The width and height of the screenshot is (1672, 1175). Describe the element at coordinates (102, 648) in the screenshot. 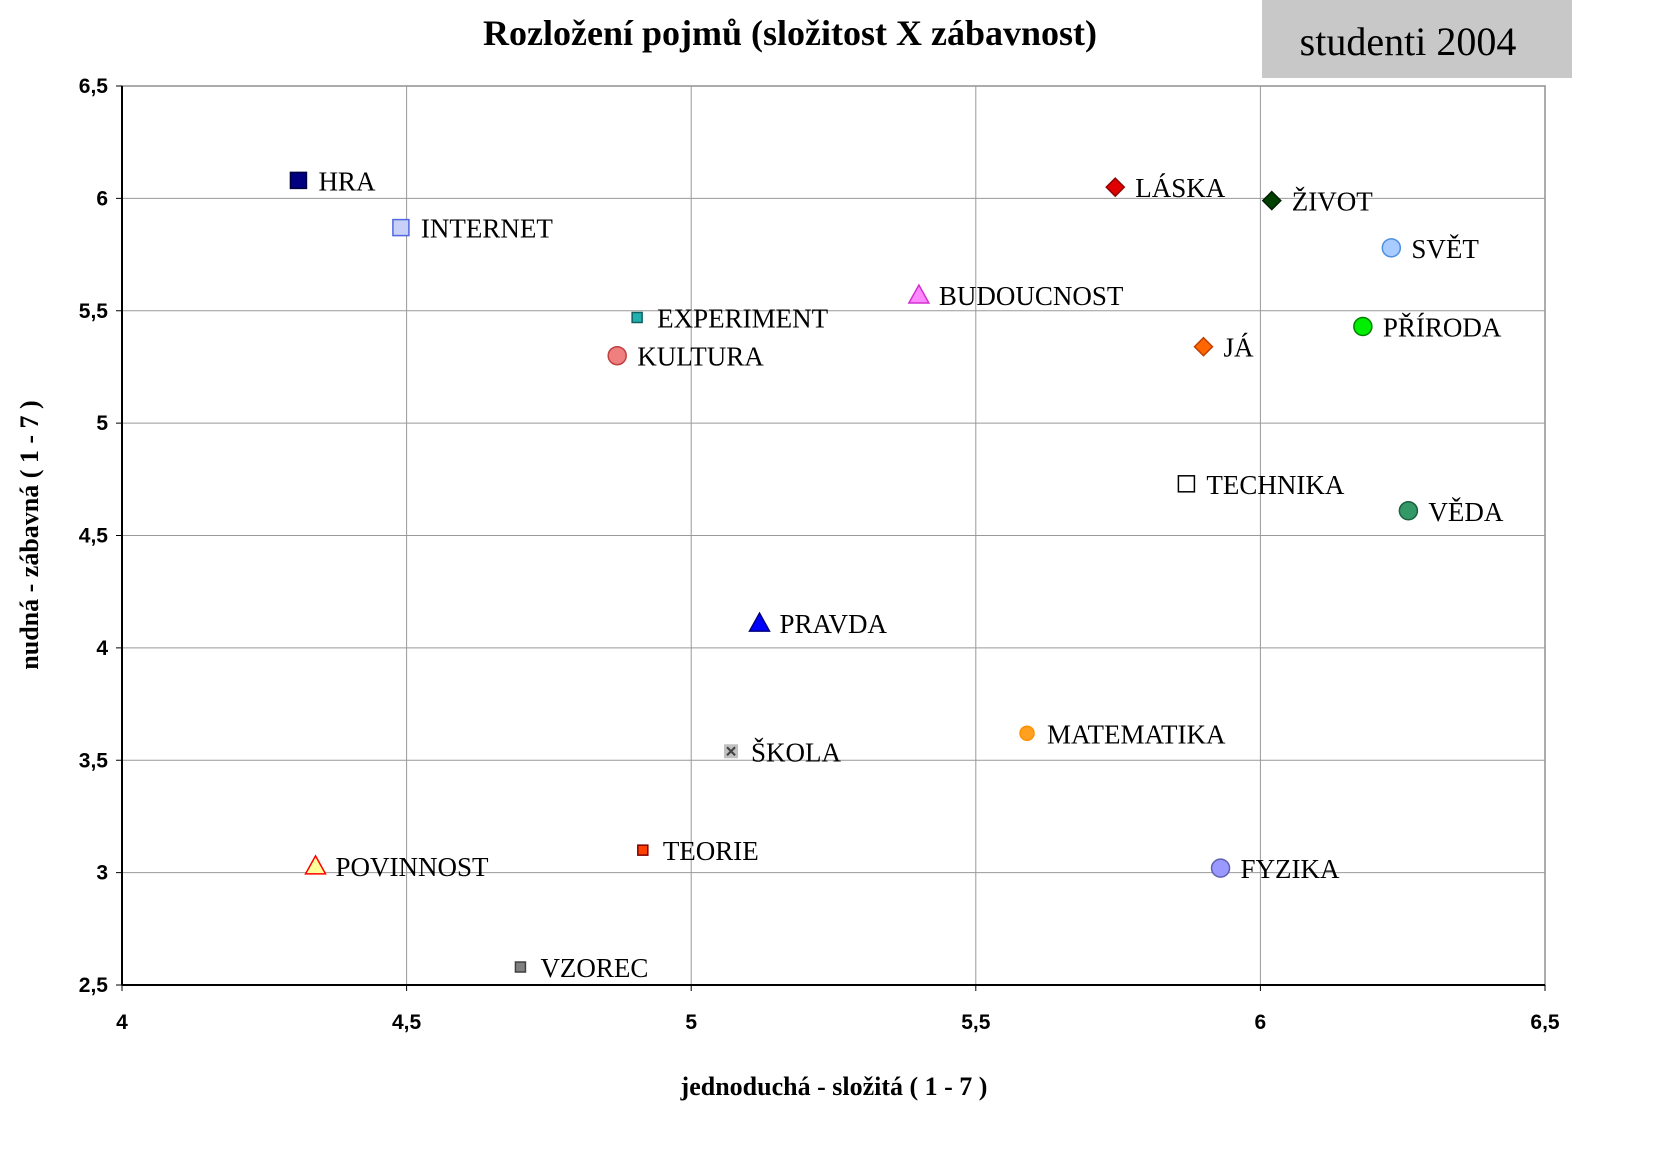

I see `y-tick-label: 4` at that location.